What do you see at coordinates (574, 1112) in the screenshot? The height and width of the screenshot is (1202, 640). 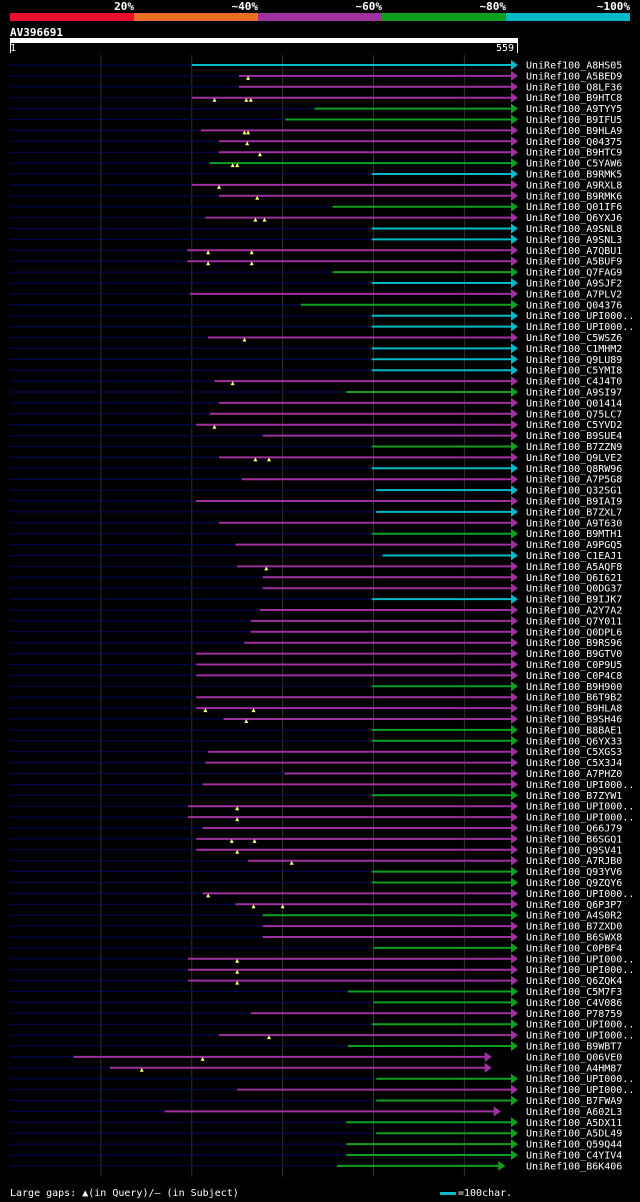 I see `hit-label: UniRef100_A602L3` at bounding box center [574, 1112].